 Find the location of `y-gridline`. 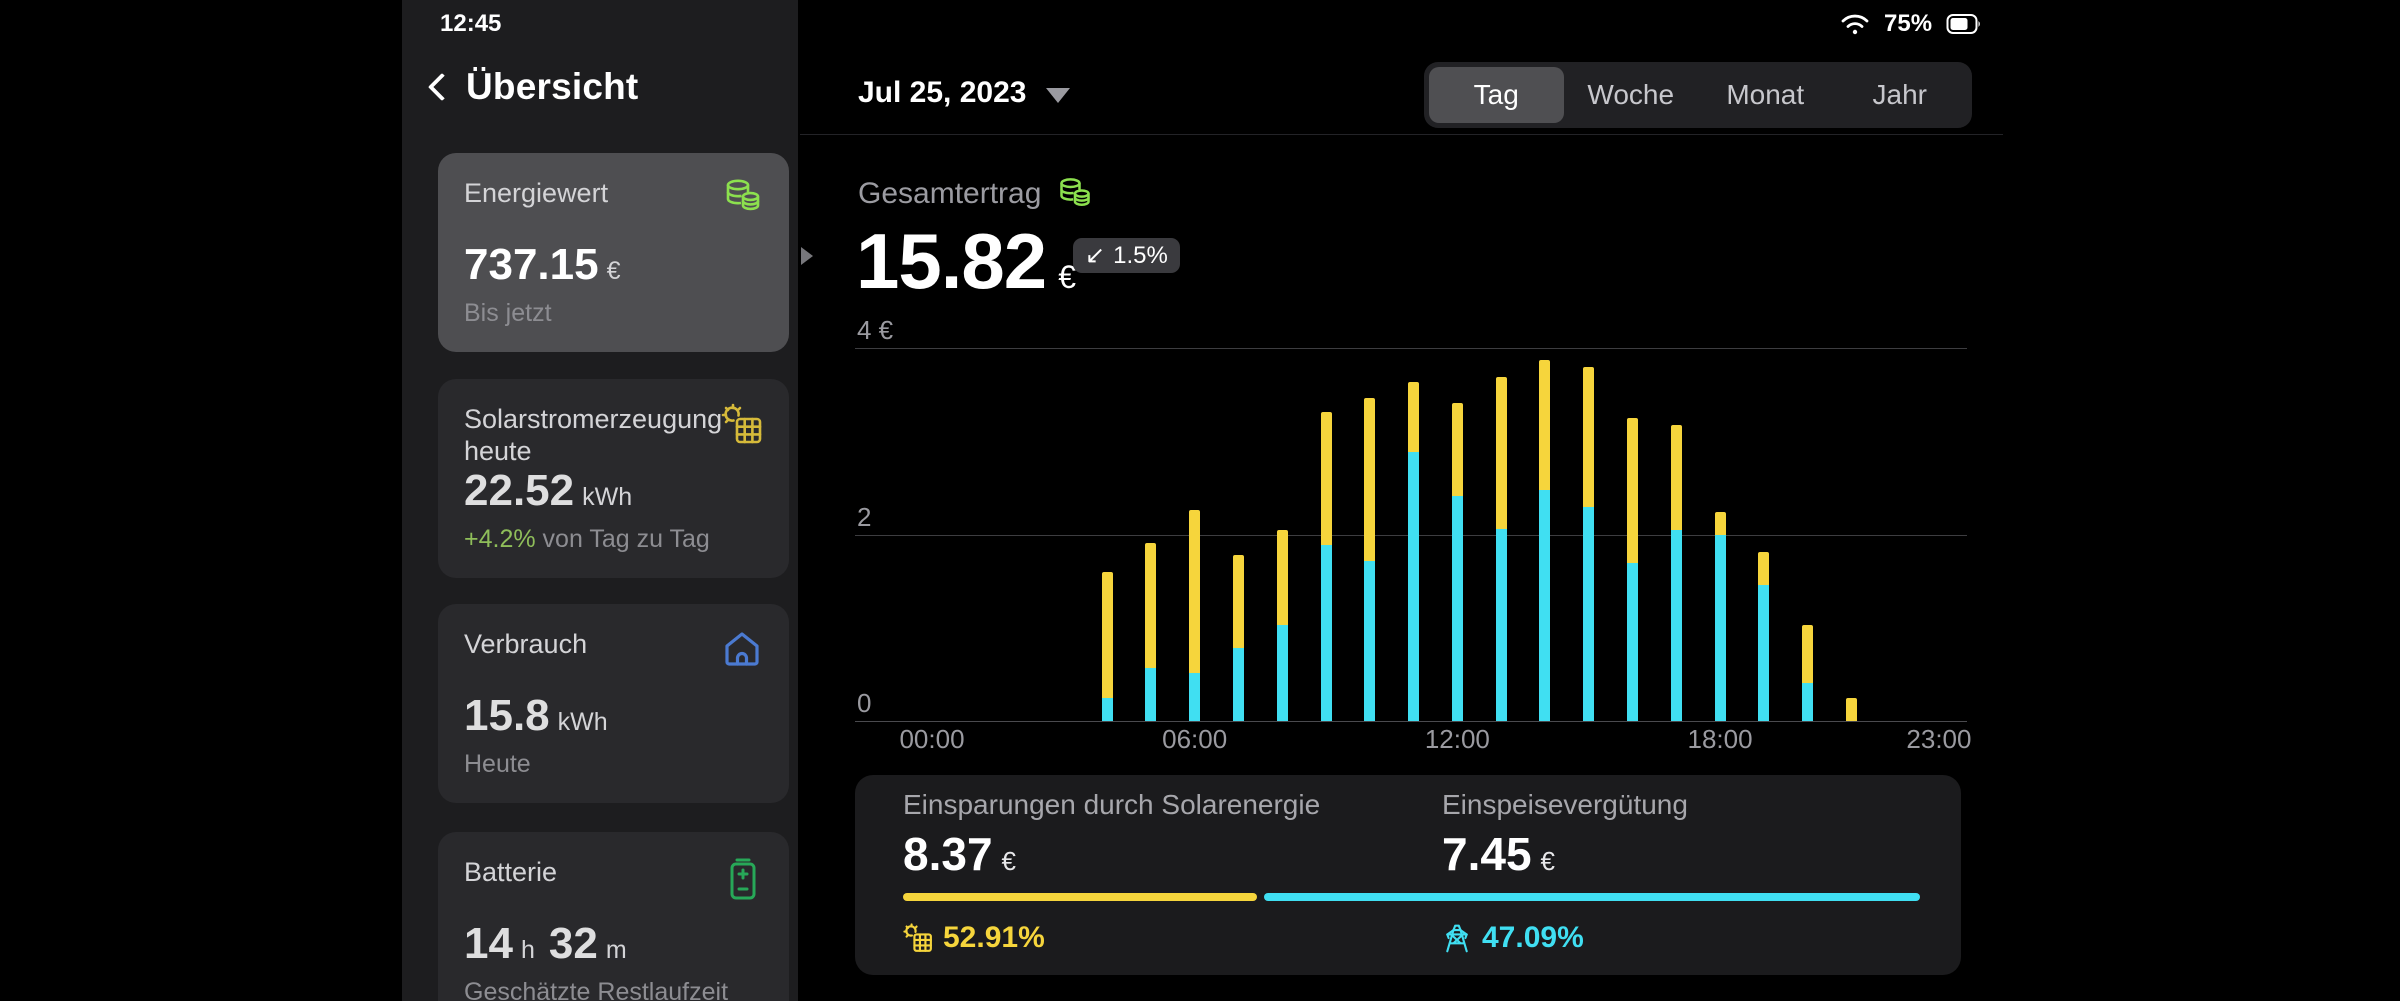

y-gridline is located at coordinates (1411, 348).